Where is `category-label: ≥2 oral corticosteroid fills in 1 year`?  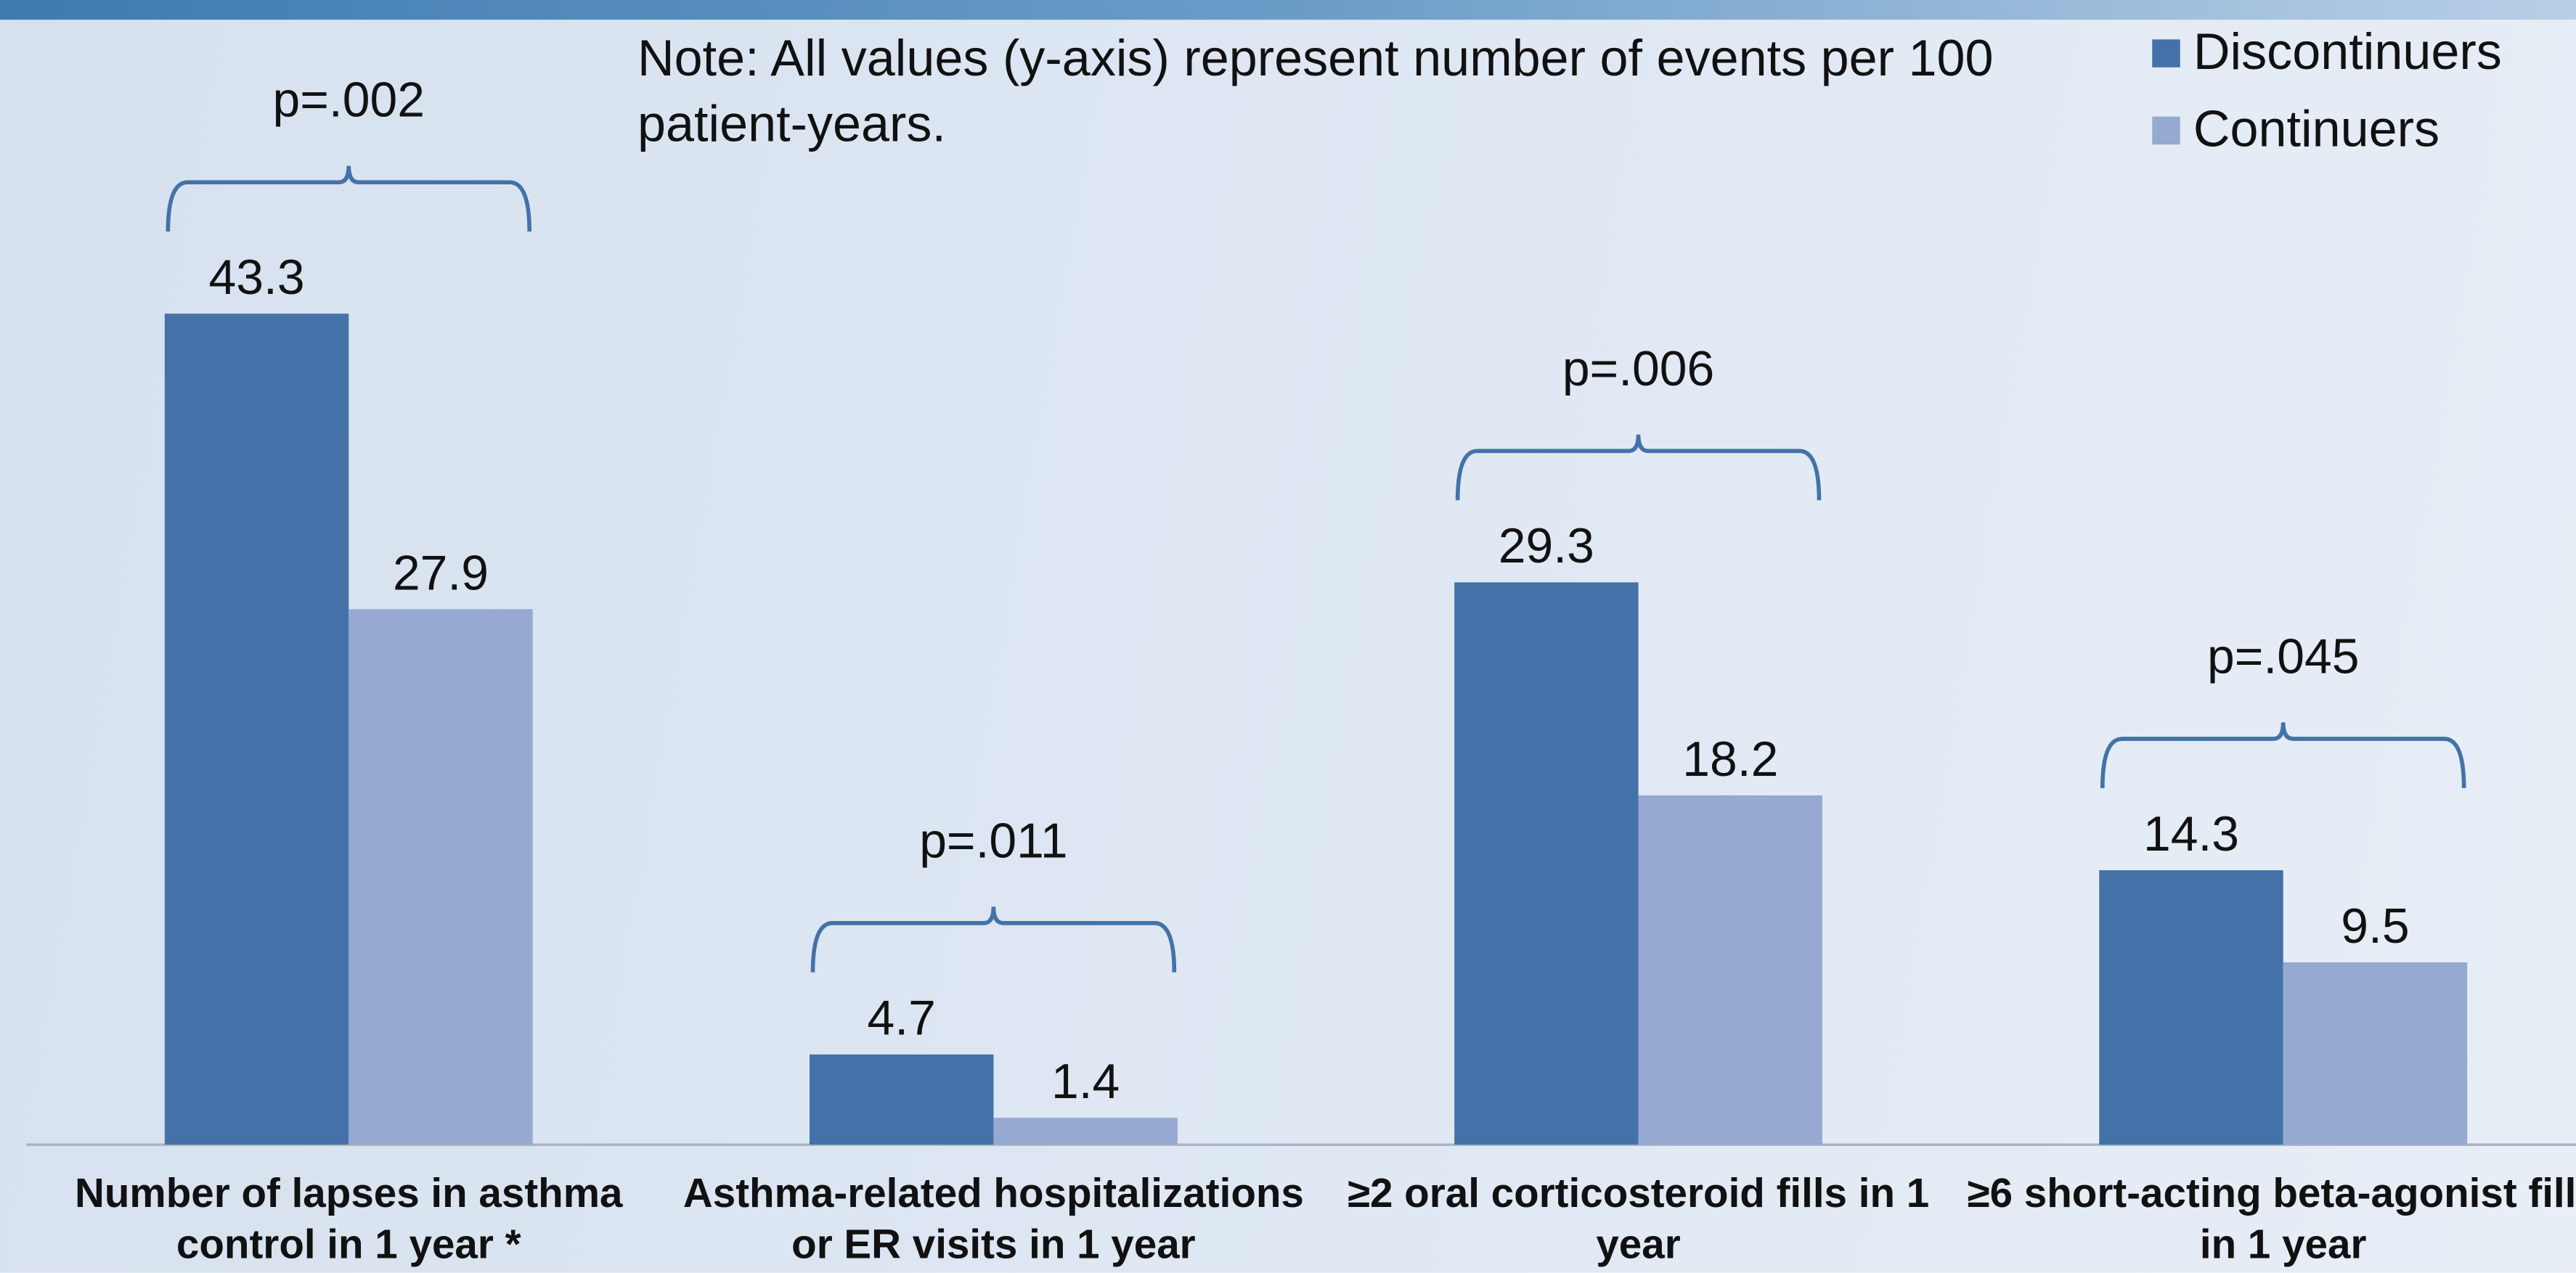
category-label: ≥2 oral corticosteroid fills in 1 year is located at coordinates (1638, 1219).